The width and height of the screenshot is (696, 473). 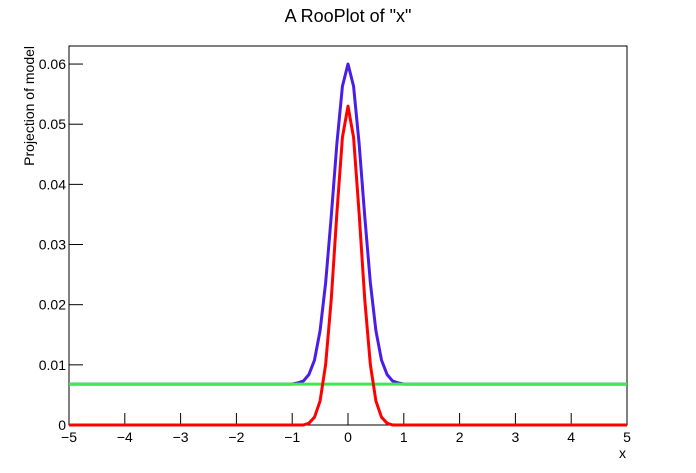 What do you see at coordinates (52, 64) in the screenshot?
I see `y-tick-label: 0.06` at bounding box center [52, 64].